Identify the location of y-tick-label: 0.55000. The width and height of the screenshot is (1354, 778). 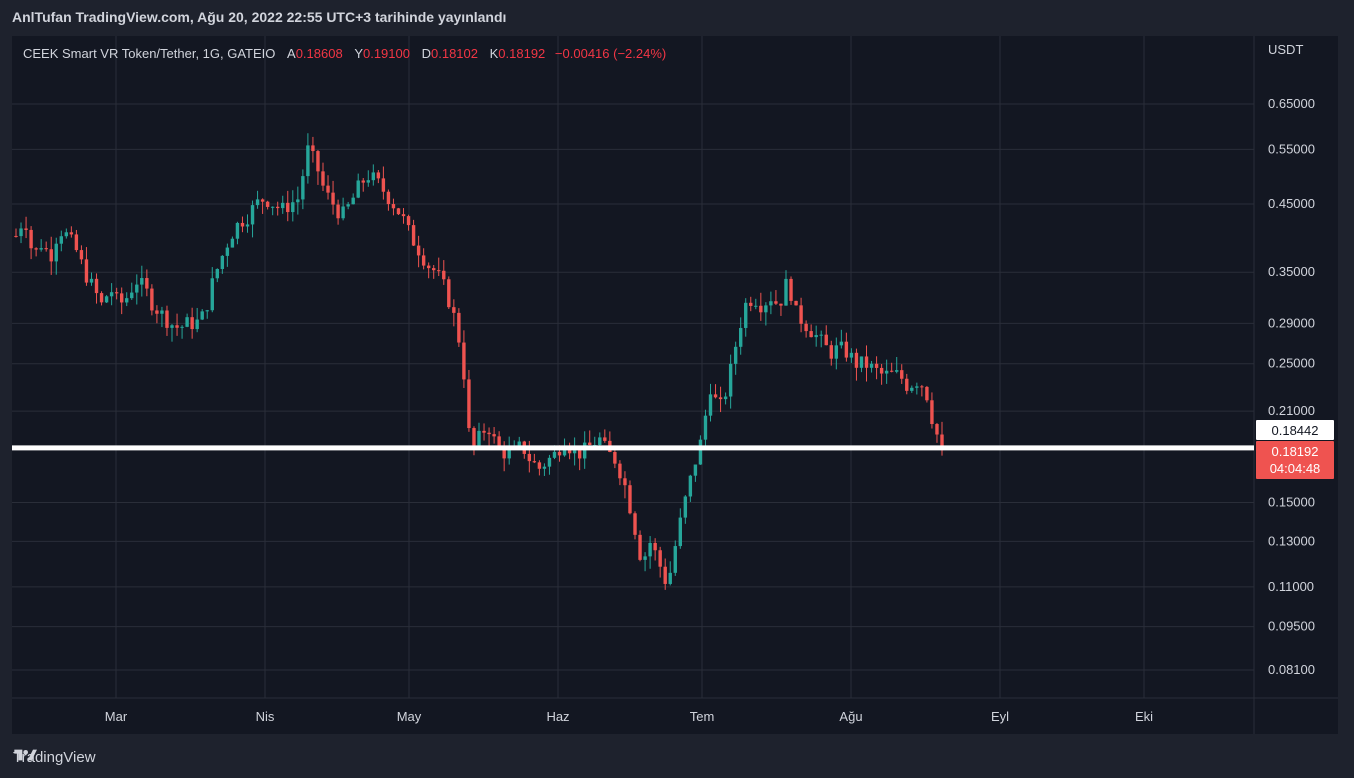
(1291, 148).